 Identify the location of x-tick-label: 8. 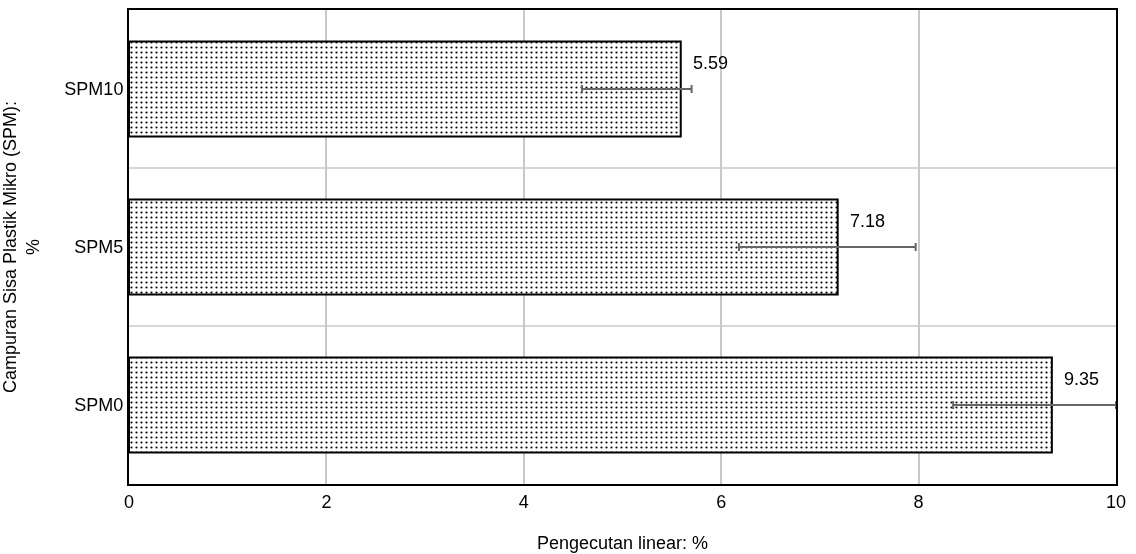
(918, 501).